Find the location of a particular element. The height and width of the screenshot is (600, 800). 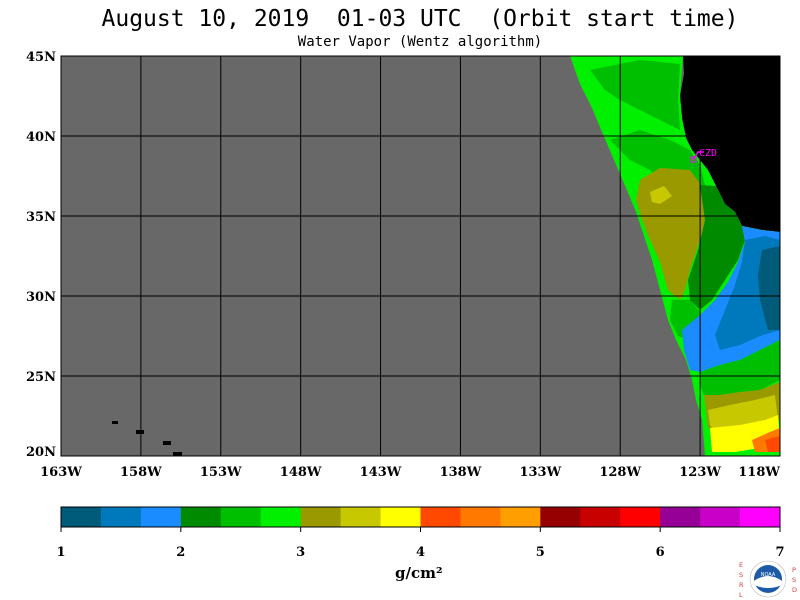

lon-label: 158W is located at coordinates (141, 472).